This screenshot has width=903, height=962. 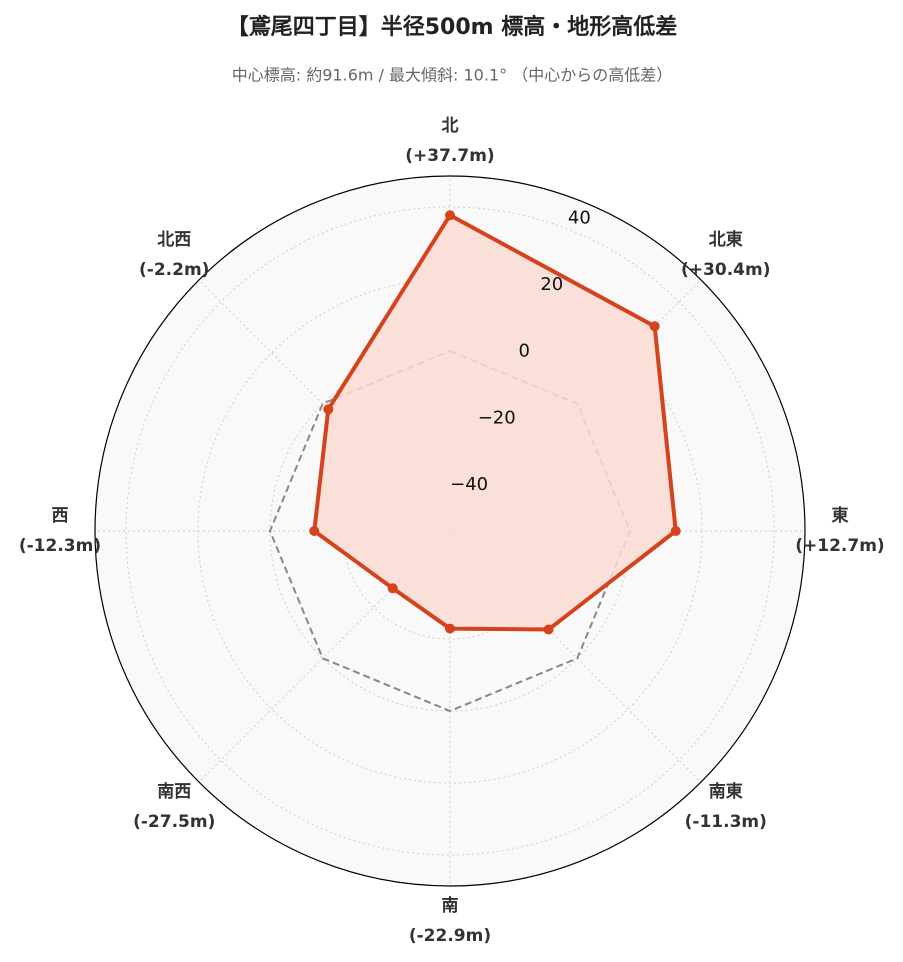 What do you see at coordinates (579, 218) in the screenshot?
I see `r-tick-label: 40` at bounding box center [579, 218].